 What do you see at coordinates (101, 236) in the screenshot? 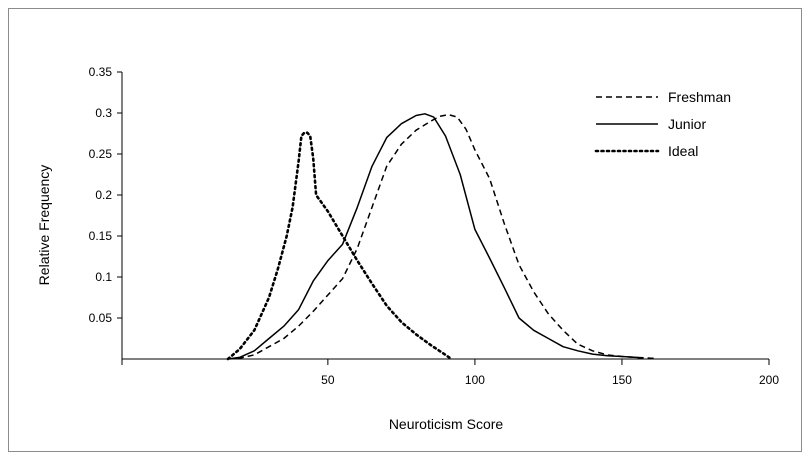
I see `y-tick-label: 0.15` at bounding box center [101, 236].